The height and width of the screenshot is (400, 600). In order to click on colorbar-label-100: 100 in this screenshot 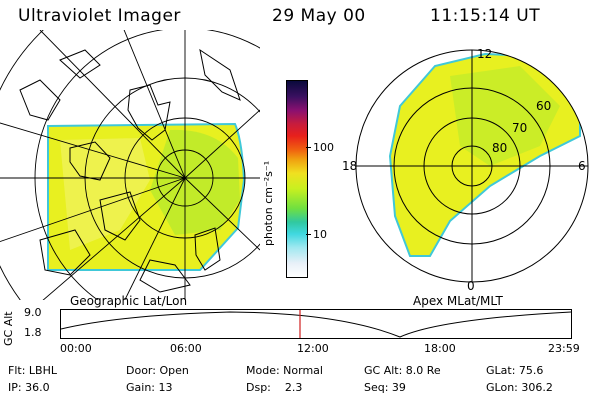, I will do `click(323, 147)`.